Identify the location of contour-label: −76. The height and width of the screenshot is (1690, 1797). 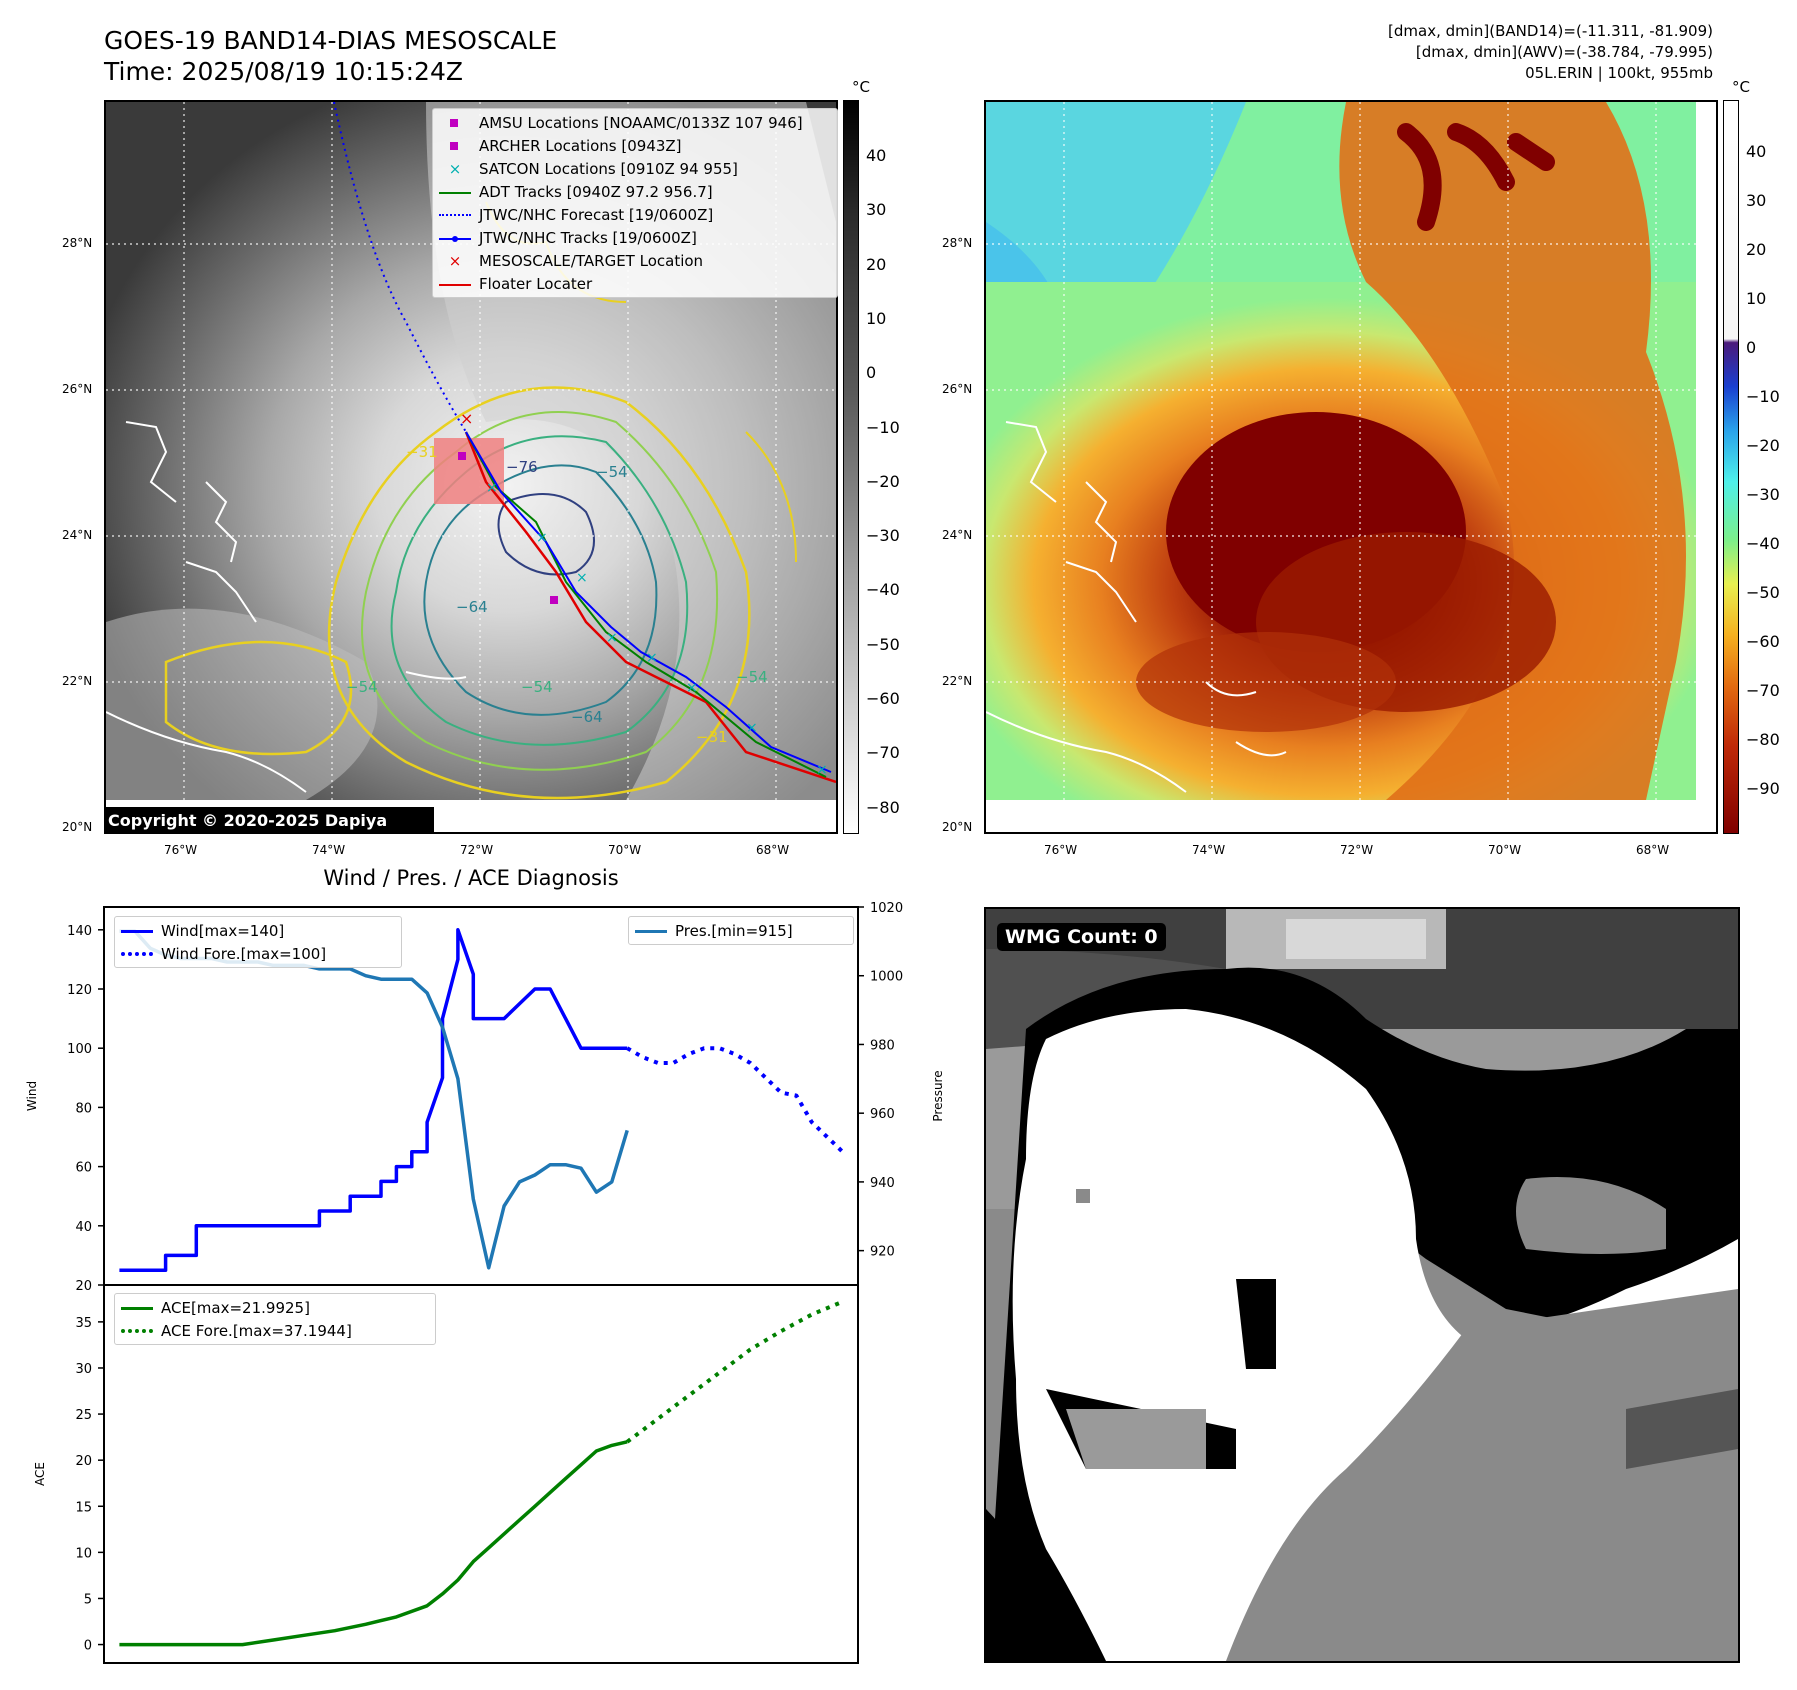
(522, 467).